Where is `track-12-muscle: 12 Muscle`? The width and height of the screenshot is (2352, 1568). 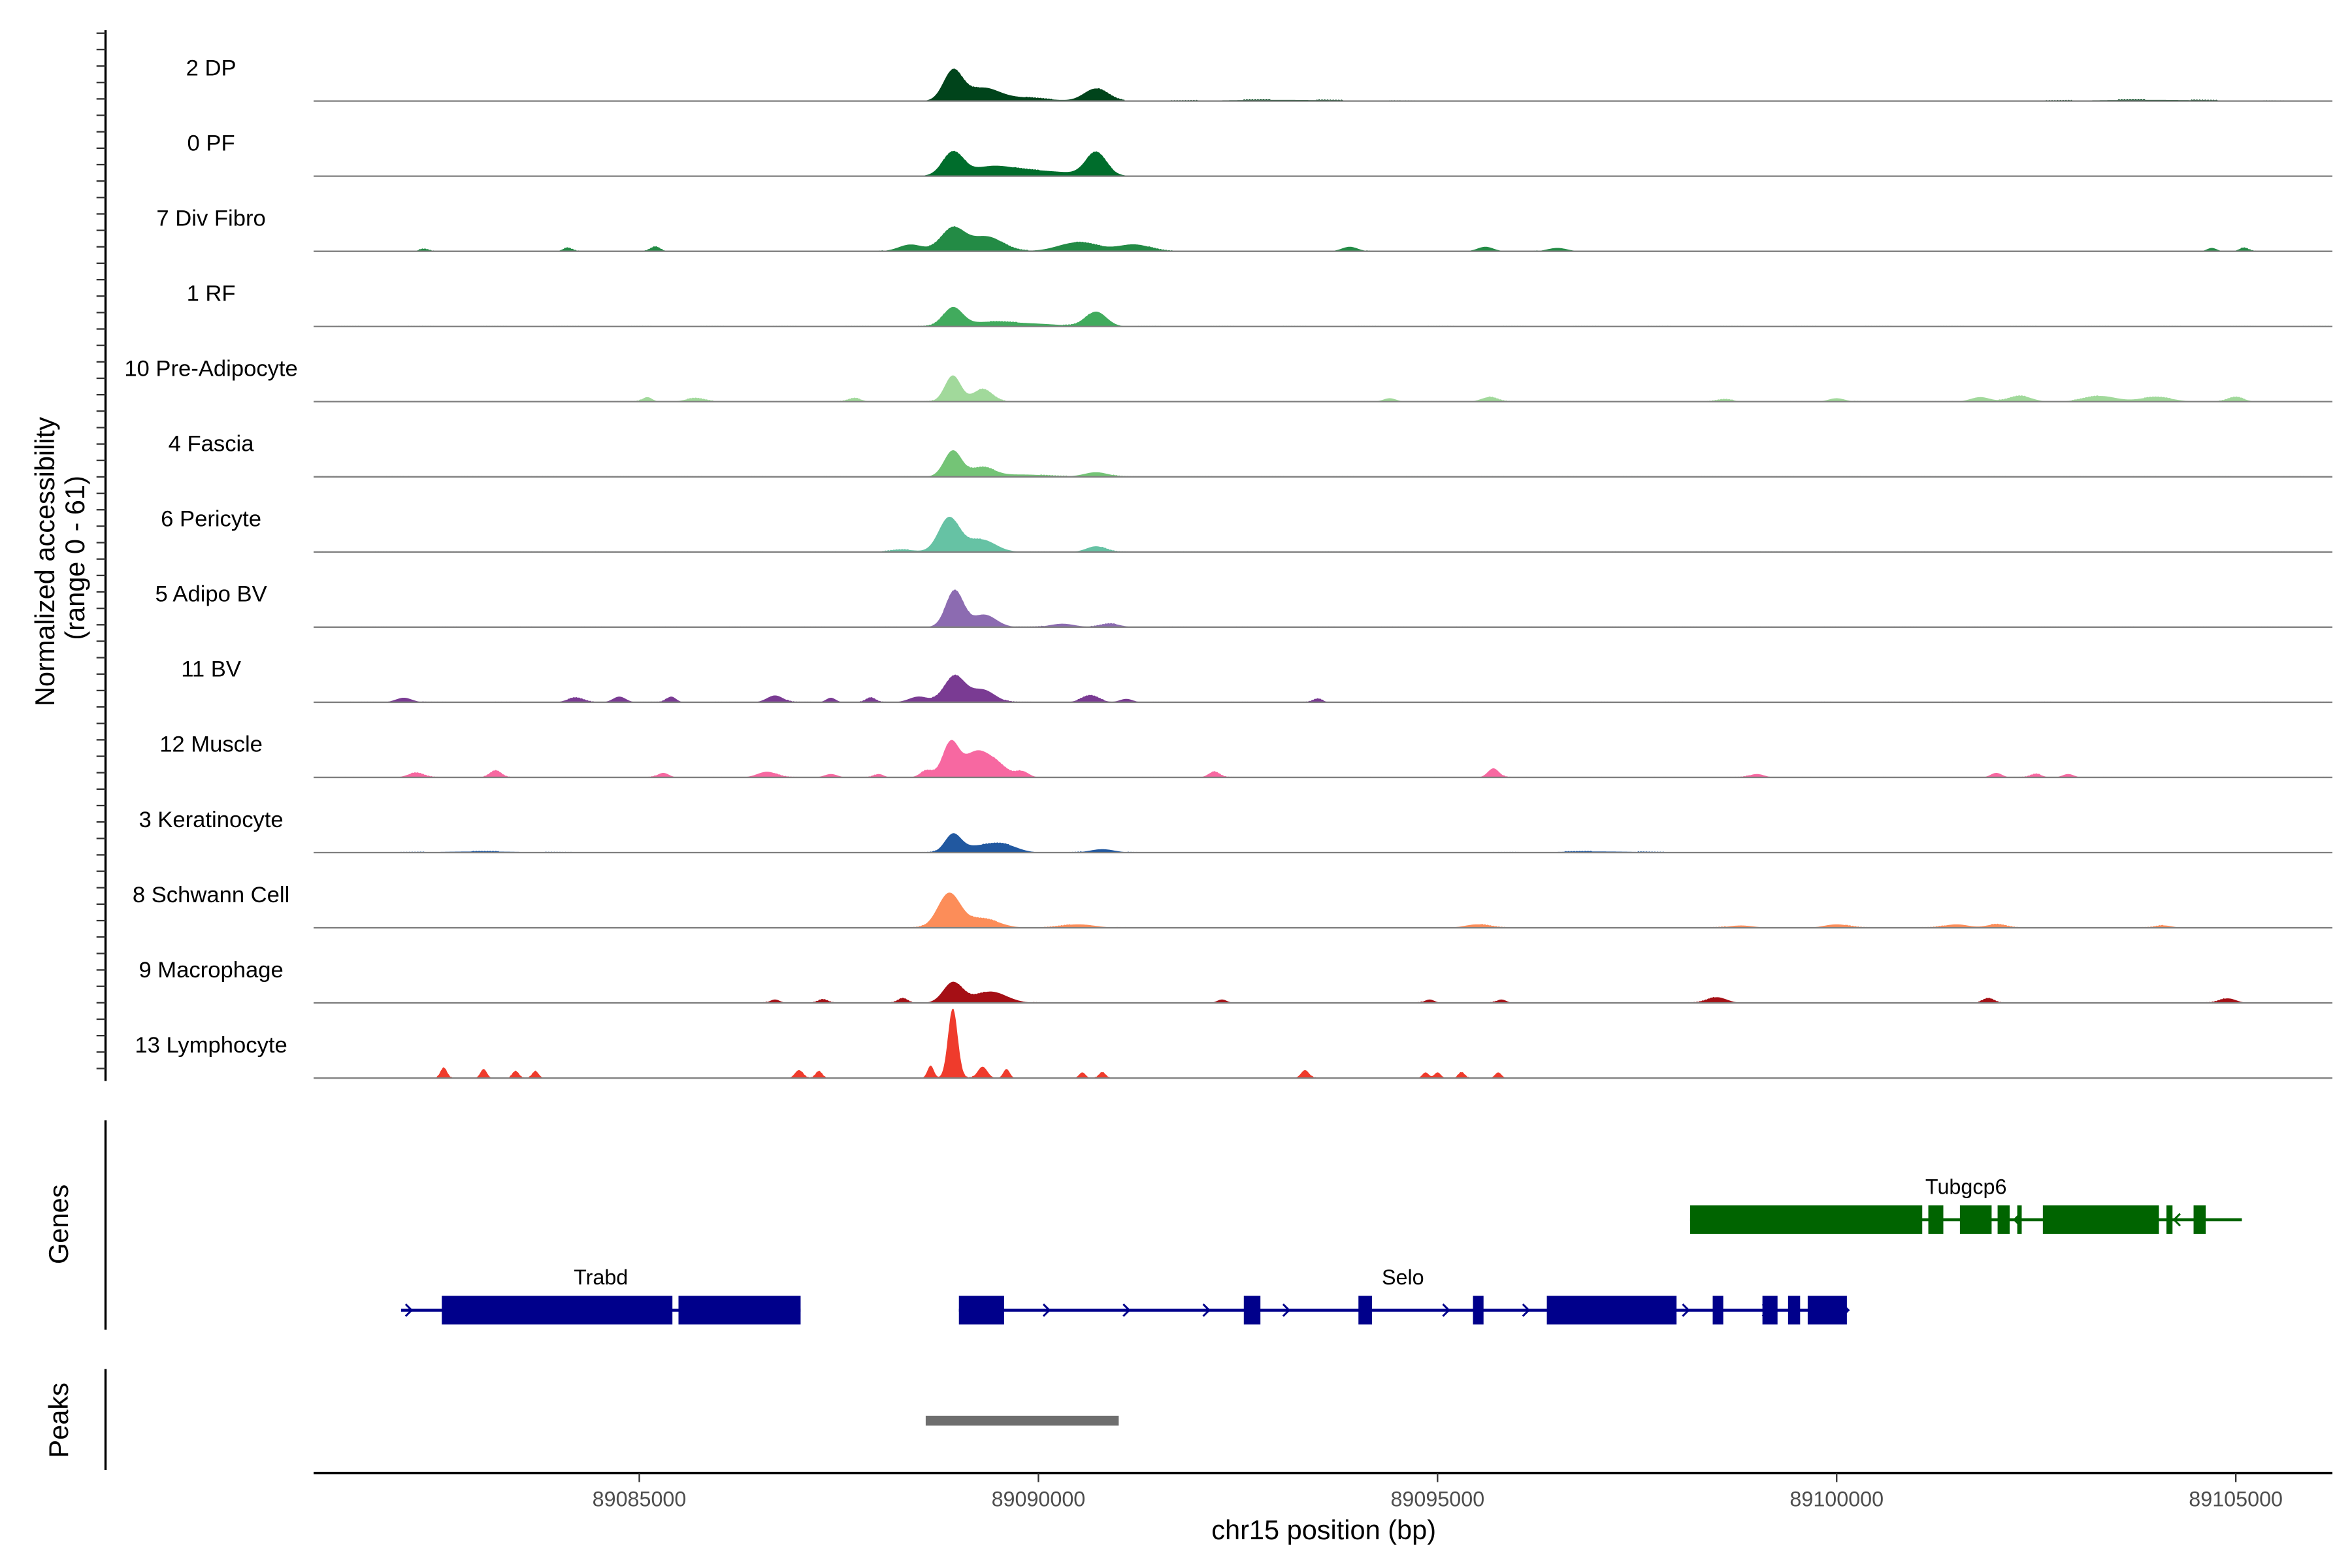
track-12-muscle: 12 Muscle is located at coordinates (1245, 755).